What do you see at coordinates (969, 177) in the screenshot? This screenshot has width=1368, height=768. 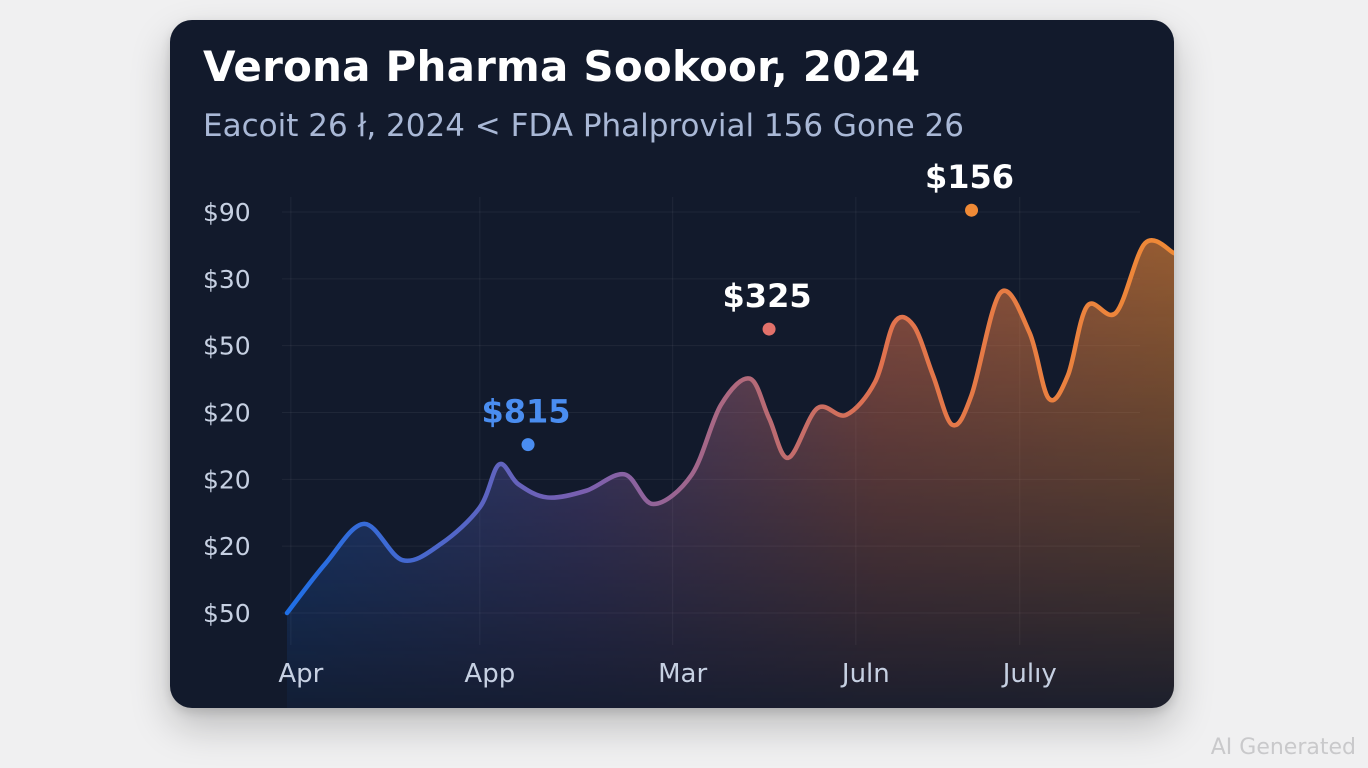 I see `annotation-label: $156` at bounding box center [969, 177].